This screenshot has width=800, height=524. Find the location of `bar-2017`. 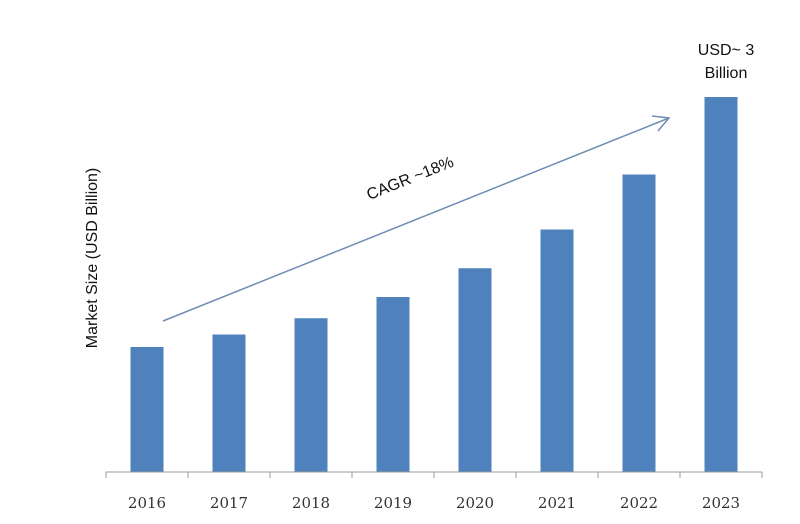

bar-2017 is located at coordinates (229, 403).